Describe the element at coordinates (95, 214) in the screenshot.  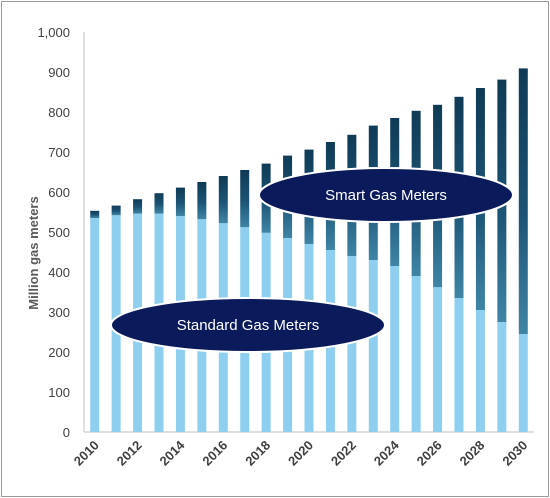
I see `bar-smart-2010` at that location.